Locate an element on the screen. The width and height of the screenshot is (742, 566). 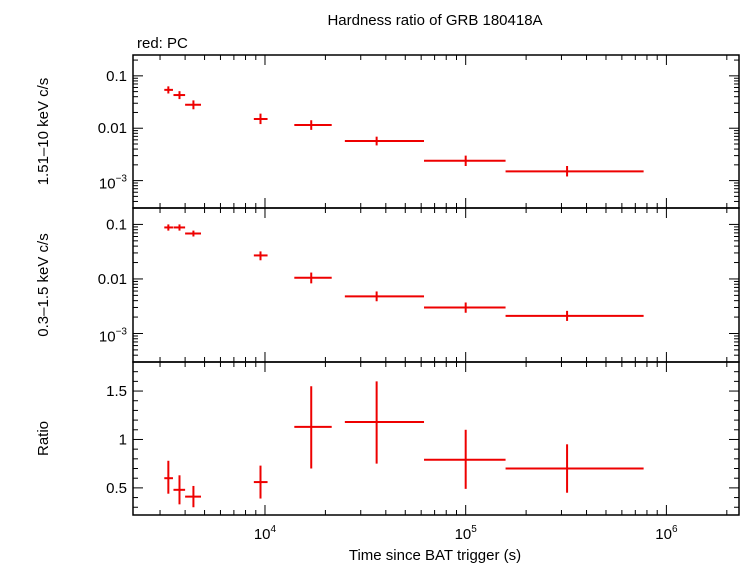
y-axis-label: 0.3–1.5 keV c/s is located at coordinates (43, 284).